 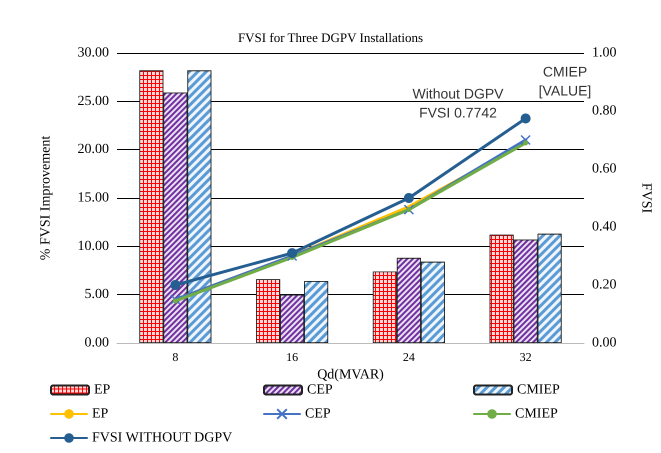 I want to click on y-tick-label: 15.00, so click(x=93, y=198).